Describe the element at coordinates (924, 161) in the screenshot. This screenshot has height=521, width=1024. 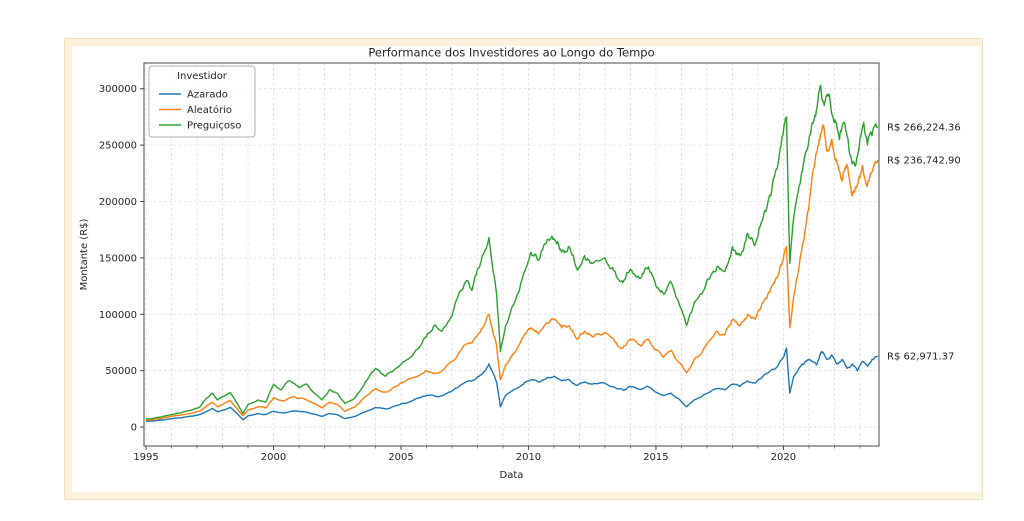
I see `annotation-1: R$ 236,742.90` at that location.